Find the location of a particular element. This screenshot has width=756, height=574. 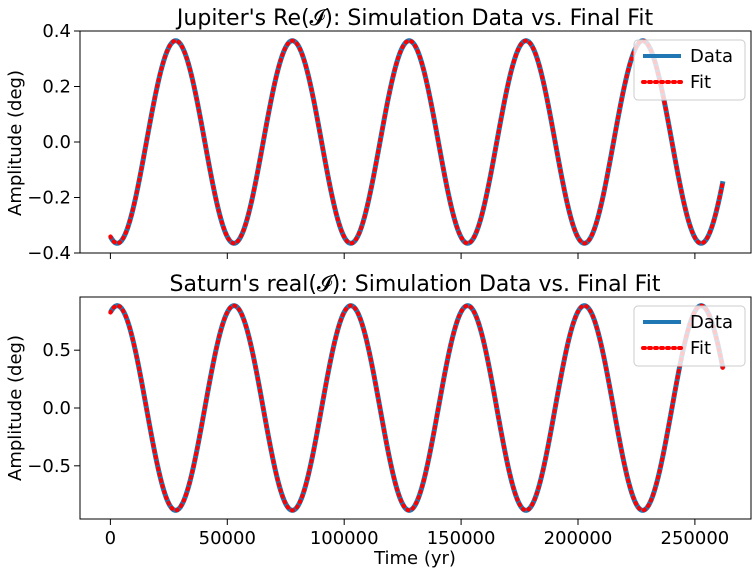

jupiter-ytick-label: −0.2 is located at coordinates (49, 198).